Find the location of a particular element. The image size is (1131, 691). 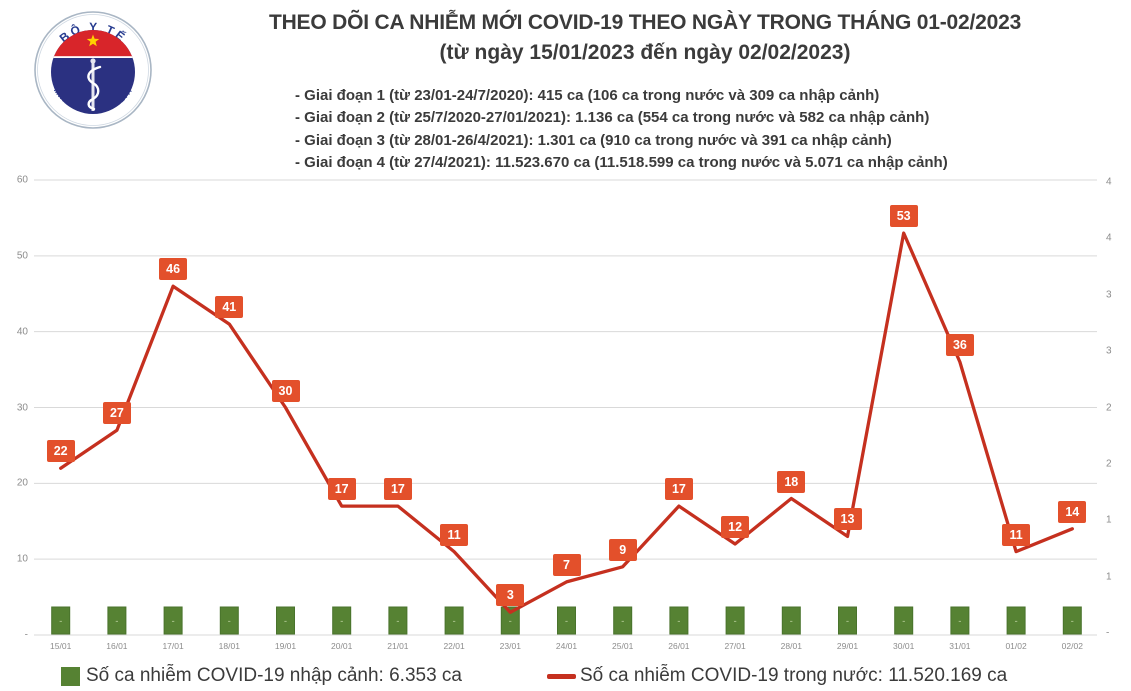

legend-domestic-swatch-icon is located at coordinates (561, 676).